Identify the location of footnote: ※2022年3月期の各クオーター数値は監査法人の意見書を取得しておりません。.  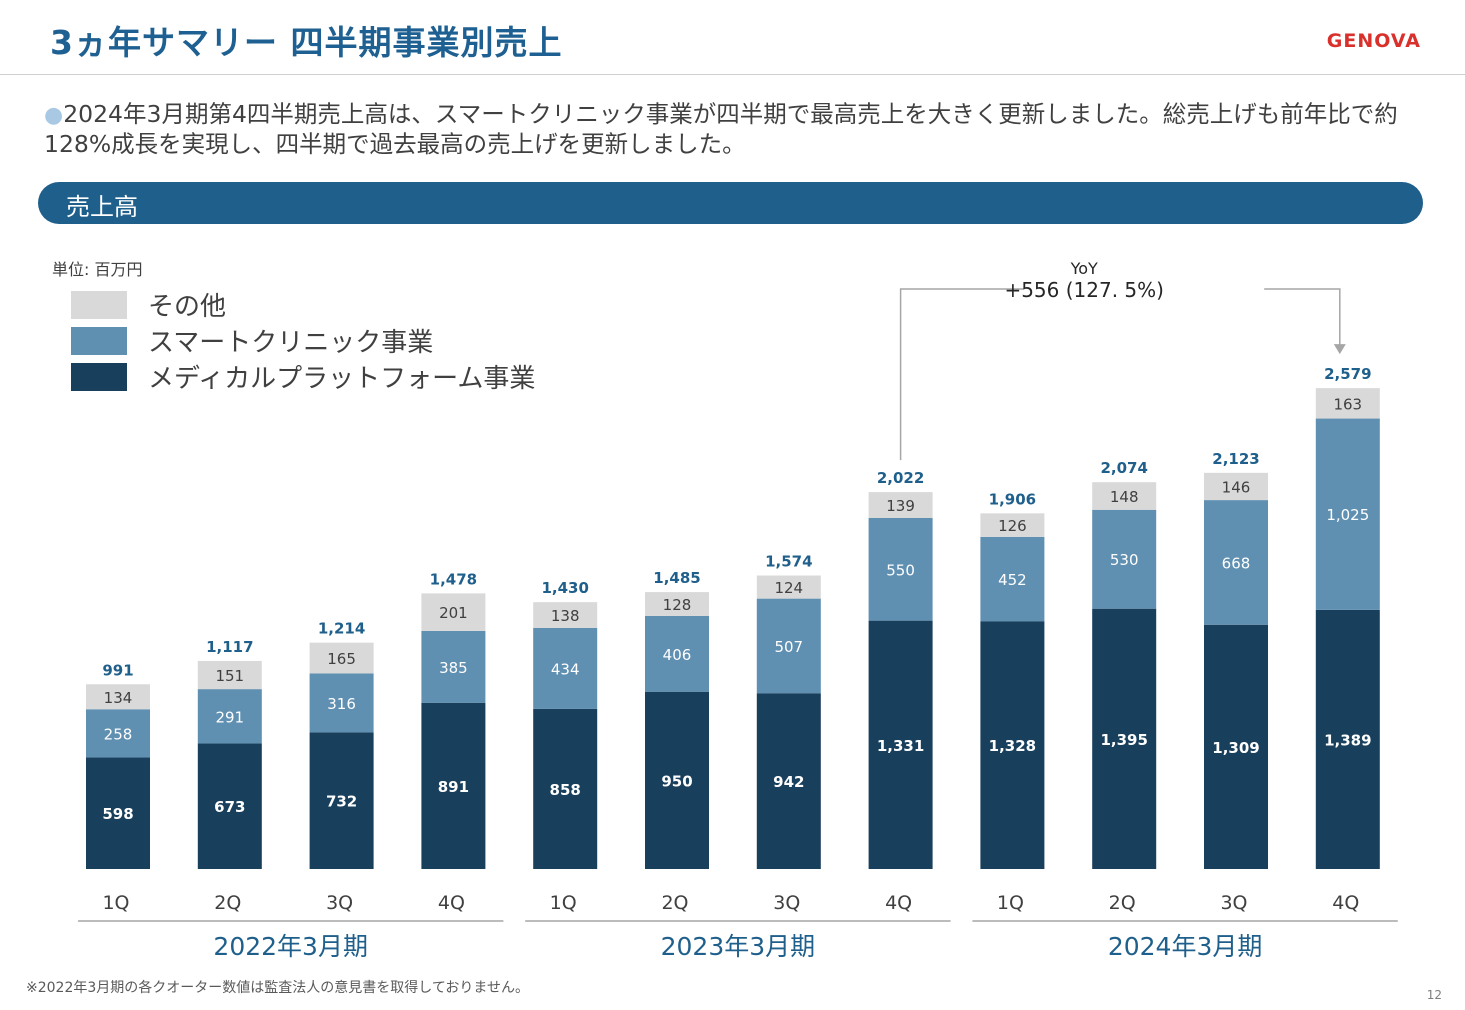
(278, 988).